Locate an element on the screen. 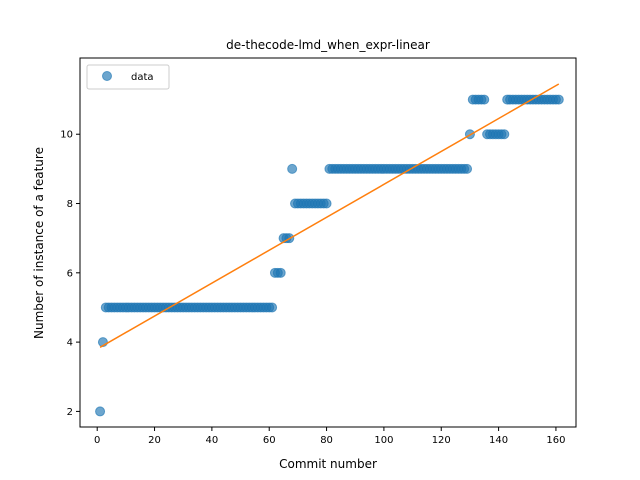 The width and height of the screenshot is (640, 480). x-axis-ticks: 0 20 40 60 80 100 120 140 160 is located at coordinates (329, 436).